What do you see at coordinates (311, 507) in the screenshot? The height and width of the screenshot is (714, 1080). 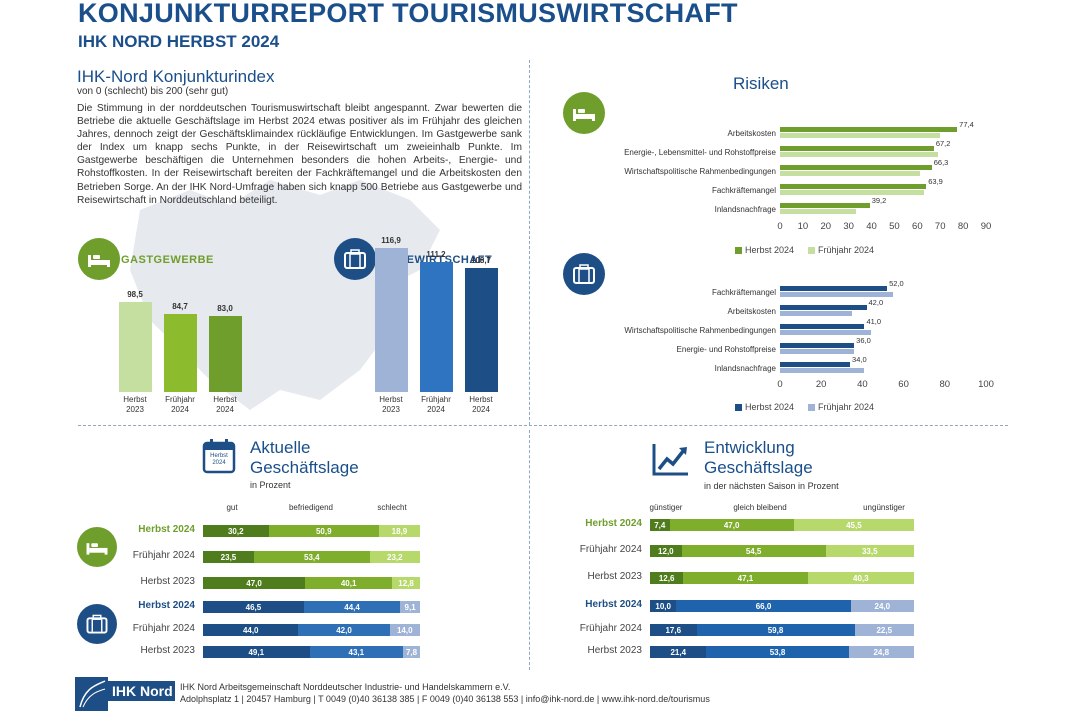 I see `column-header: befriedigend` at bounding box center [311, 507].